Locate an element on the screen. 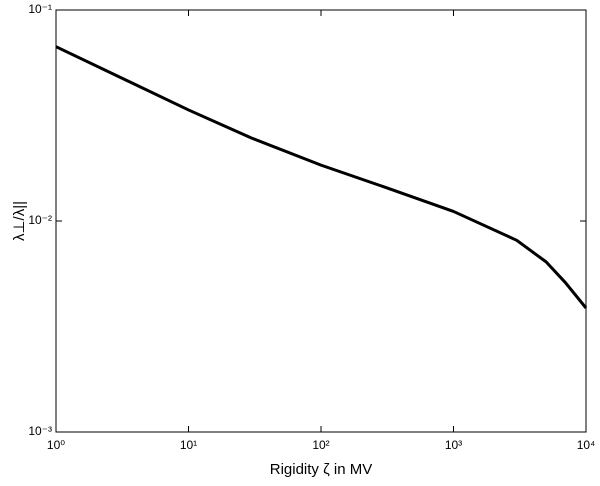  x-tick-label: 10⁰ is located at coordinates (56, 445).